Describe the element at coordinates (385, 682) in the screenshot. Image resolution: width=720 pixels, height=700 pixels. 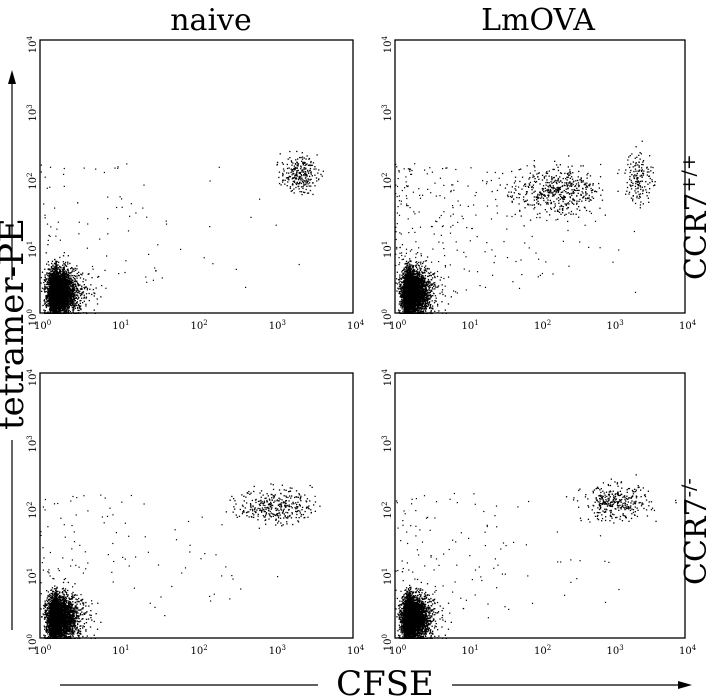
I see `x-axis-title: CFSE` at that location.